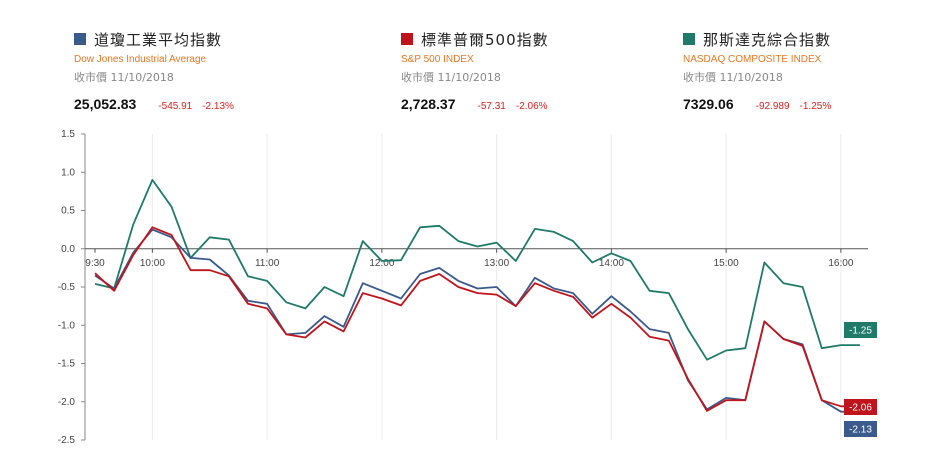  Describe the element at coordinates (152, 263) in the screenshot. I see `x-tick-label: 10:00` at that location.